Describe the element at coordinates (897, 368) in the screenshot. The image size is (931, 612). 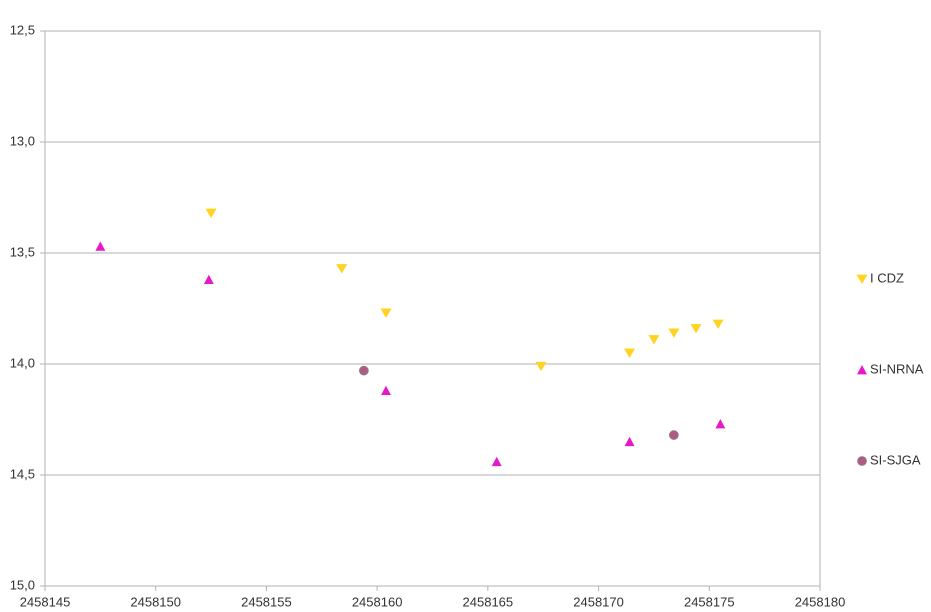
I see `legend-label: SI-NRNA` at that location.